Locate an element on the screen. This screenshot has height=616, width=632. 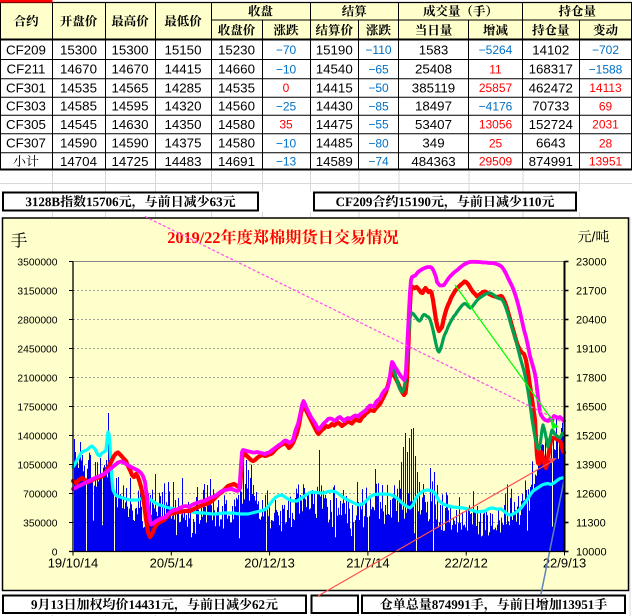
svg-text: −5264 is located at coordinates (496, 50).